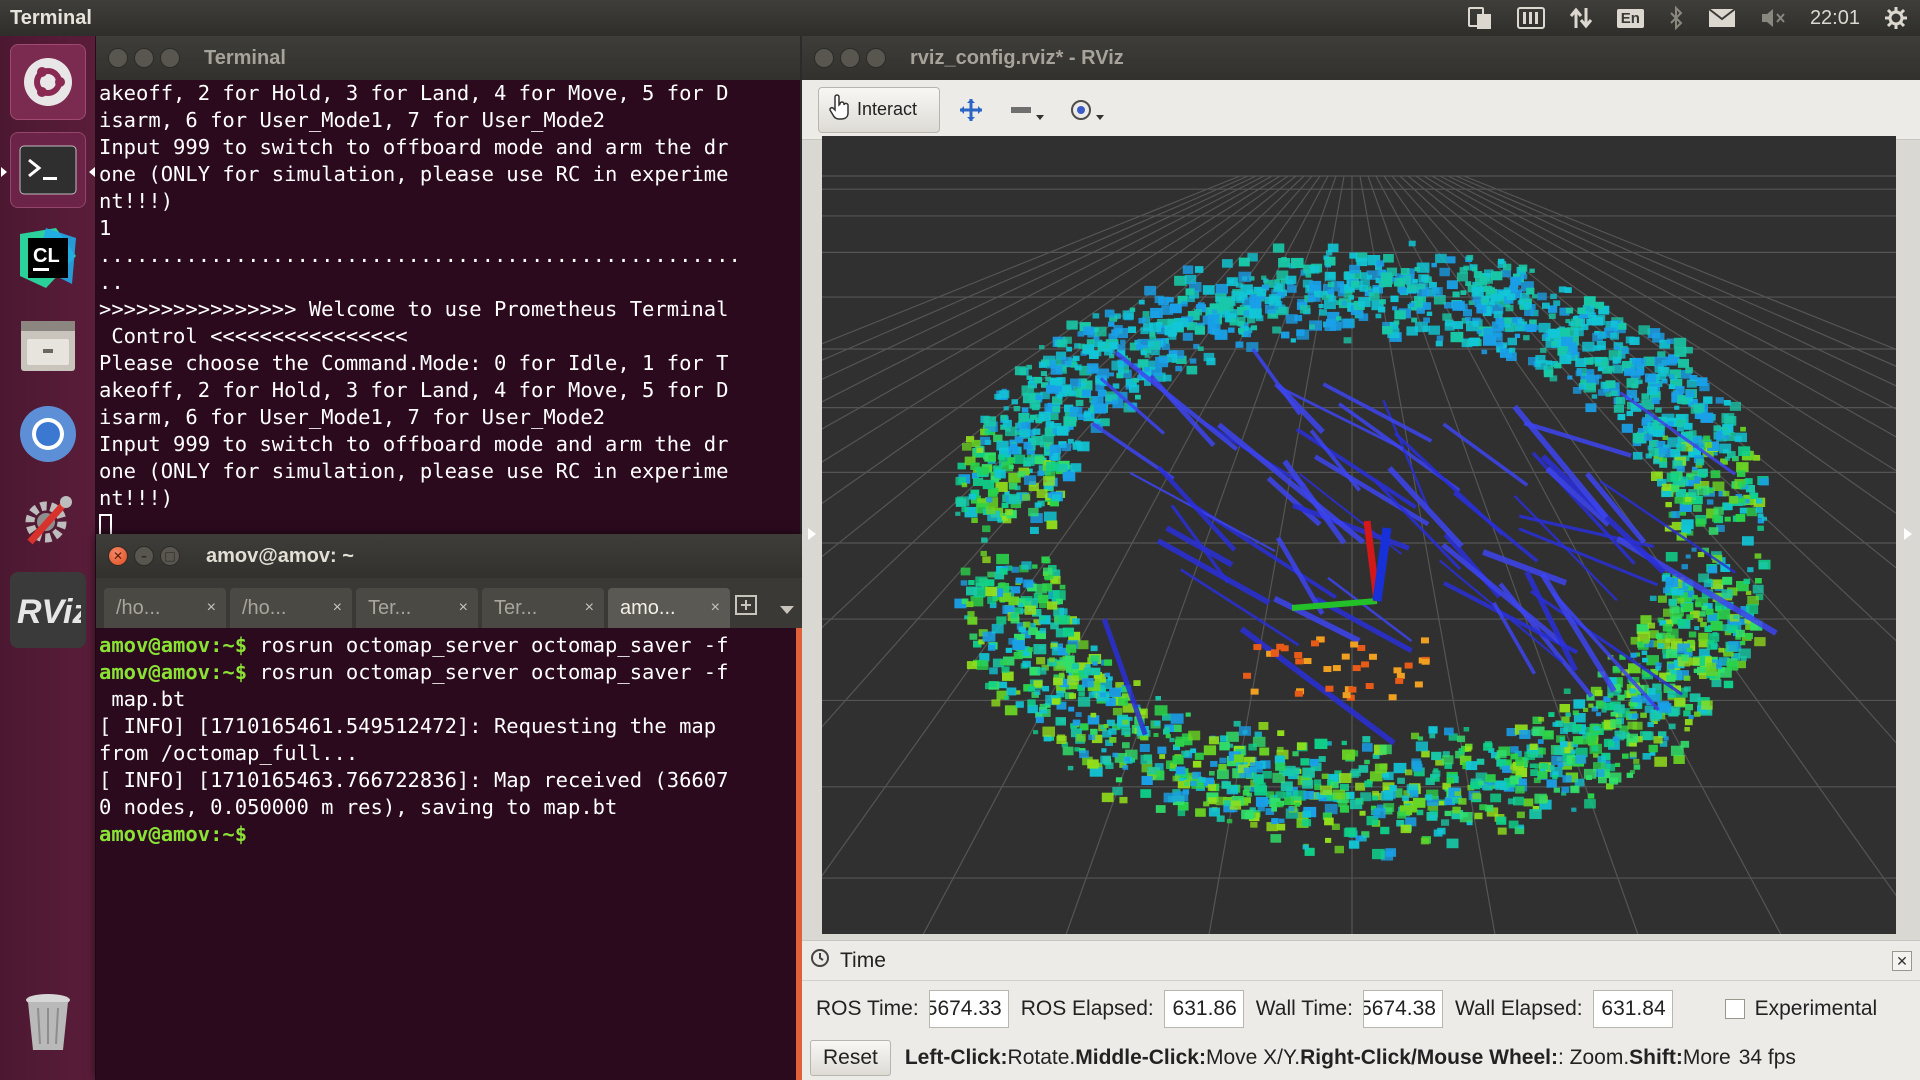 This screenshot has height=1080, width=1920. What do you see at coordinates (1630, 18) in the screenshot?
I see `keyboard-icon: En` at bounding box center [1630, 18].